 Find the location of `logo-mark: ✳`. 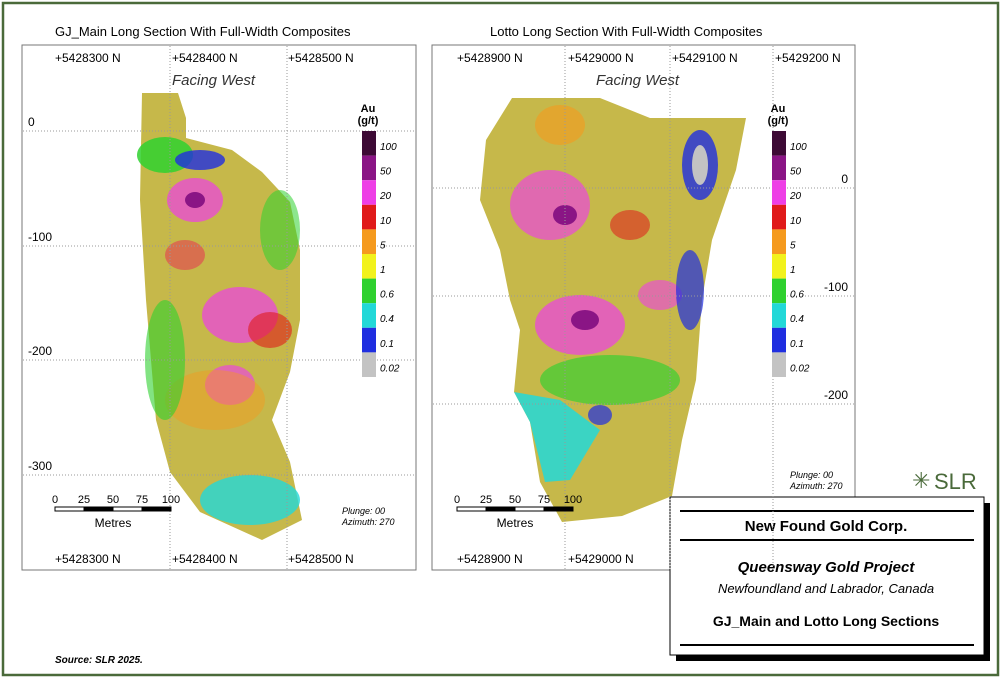

logo-mark: ✳ is located at coordinates (921, 480).